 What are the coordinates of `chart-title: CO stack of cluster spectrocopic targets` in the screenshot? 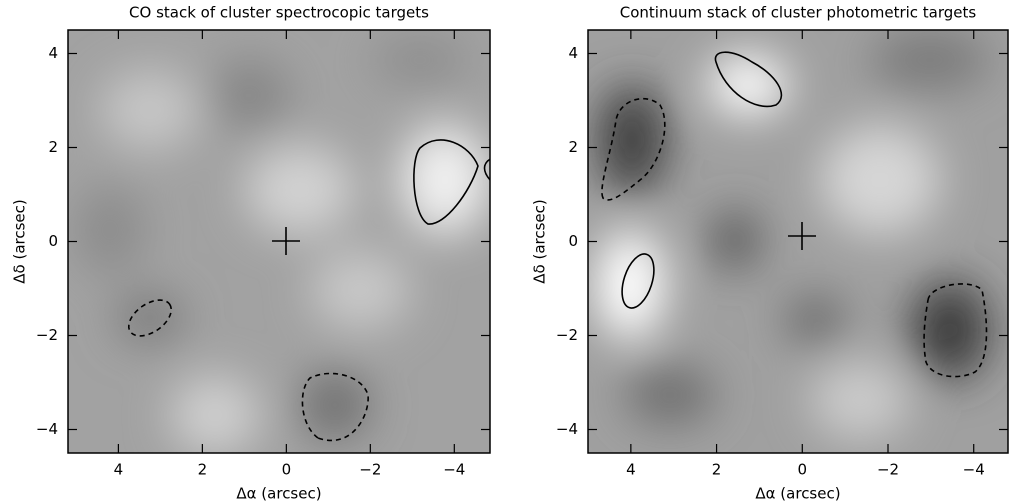 It's located at (279, 13).